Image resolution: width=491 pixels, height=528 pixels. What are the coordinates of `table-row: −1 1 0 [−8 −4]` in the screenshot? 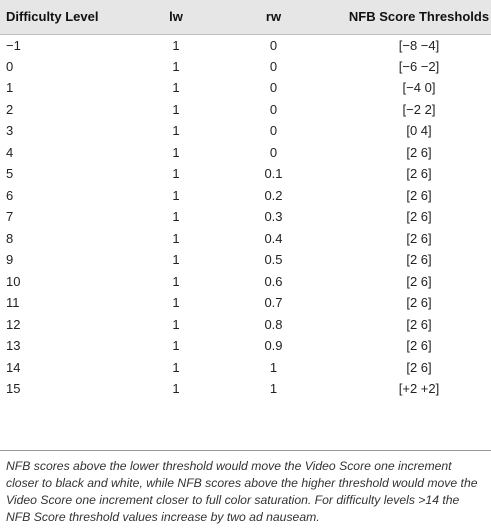 It's located at (245, 45).